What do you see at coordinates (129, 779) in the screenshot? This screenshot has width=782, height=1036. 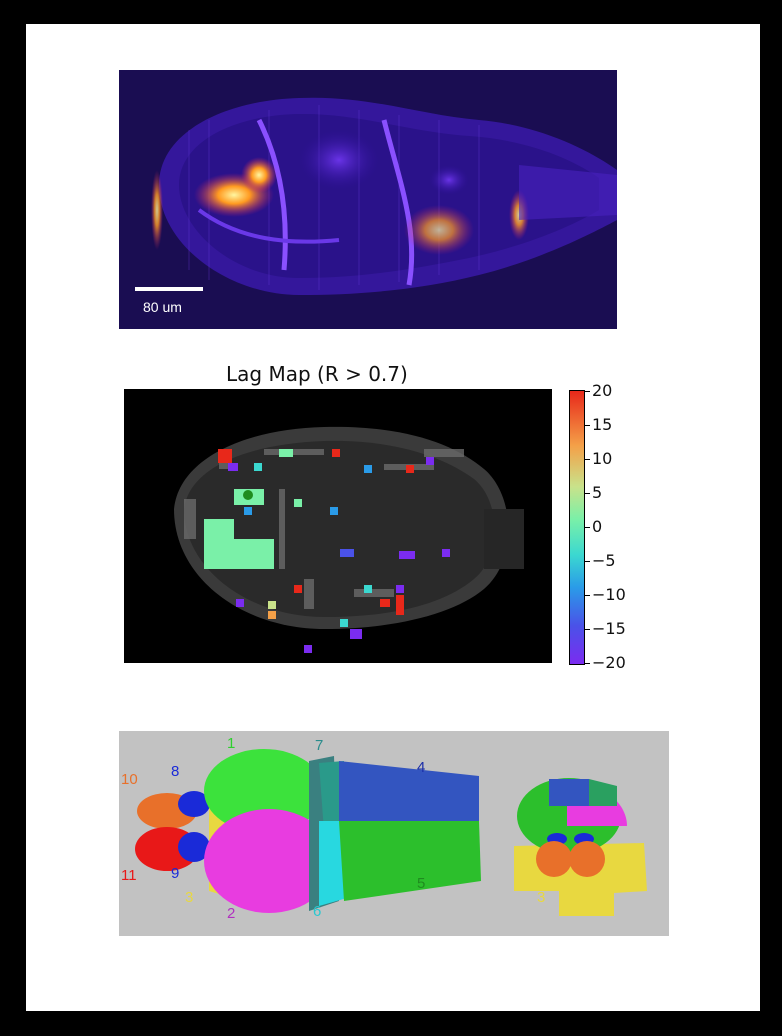 I see `region-label: 10` at bounding box center [129, 779].